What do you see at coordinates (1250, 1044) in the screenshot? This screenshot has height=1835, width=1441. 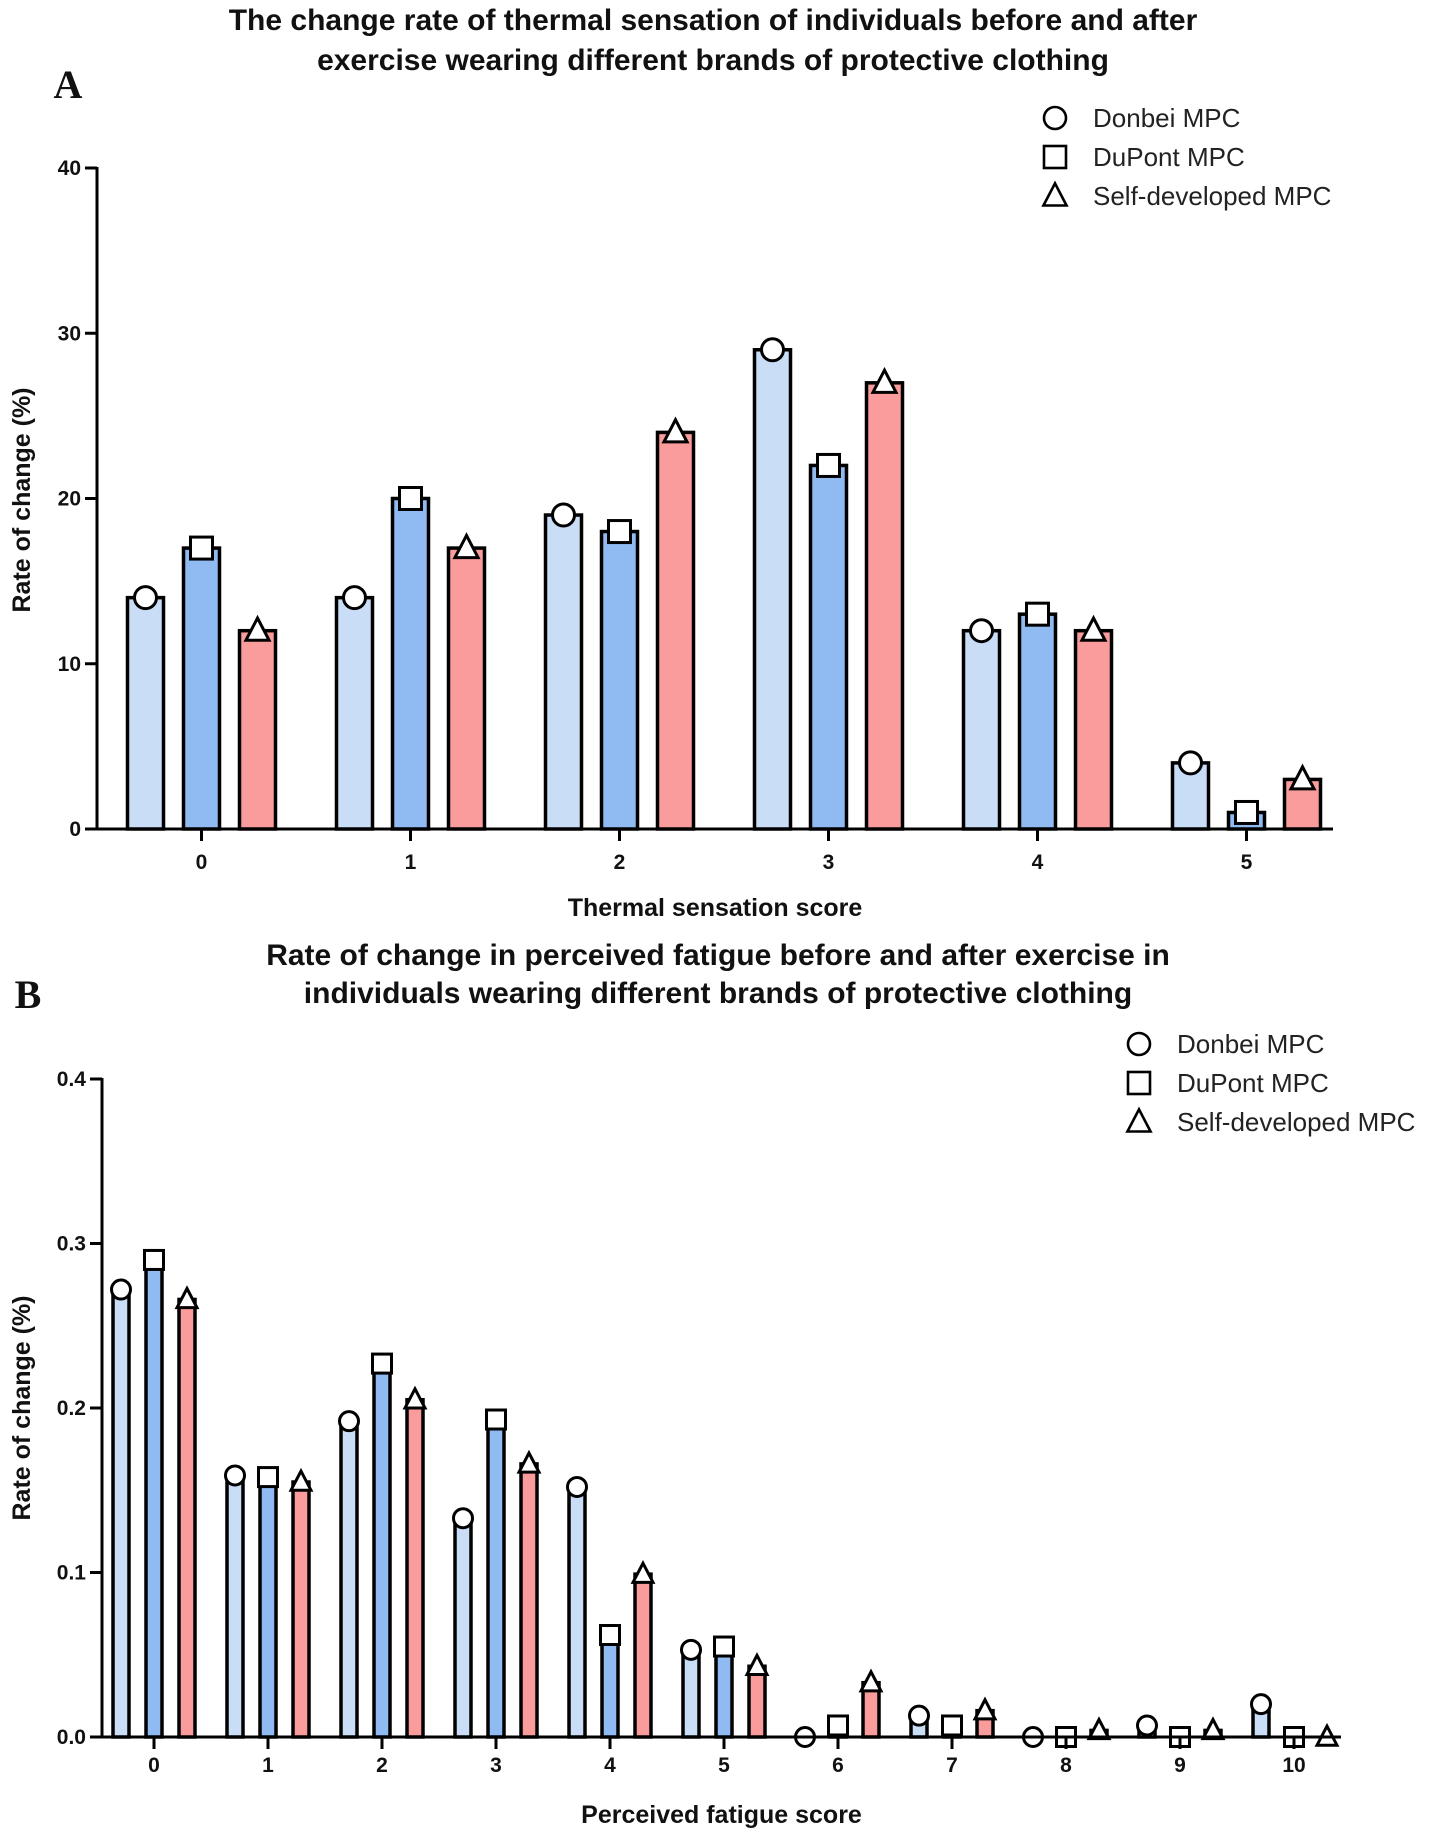 I see `chart-b-legend-label: Donbei MPC` at bounding box center [1250, 1044].